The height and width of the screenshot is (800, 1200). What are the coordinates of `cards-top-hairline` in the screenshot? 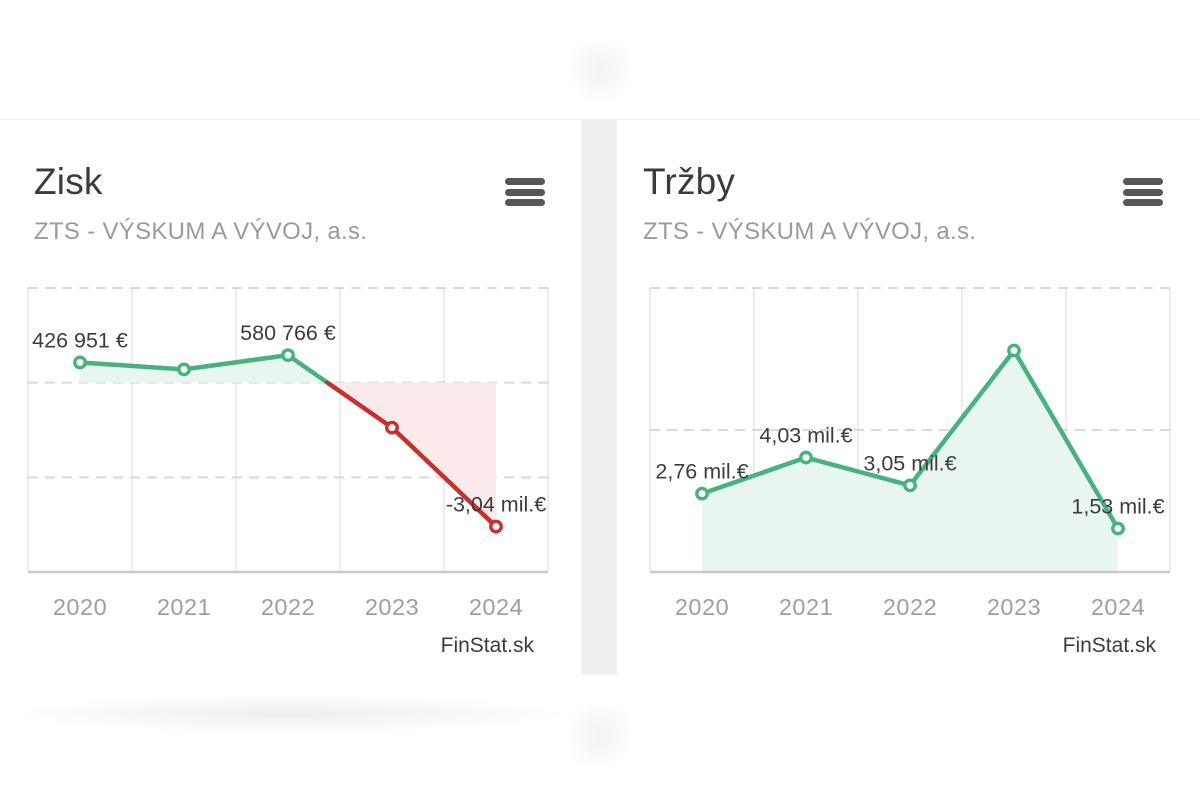 It's located at (600, 119).